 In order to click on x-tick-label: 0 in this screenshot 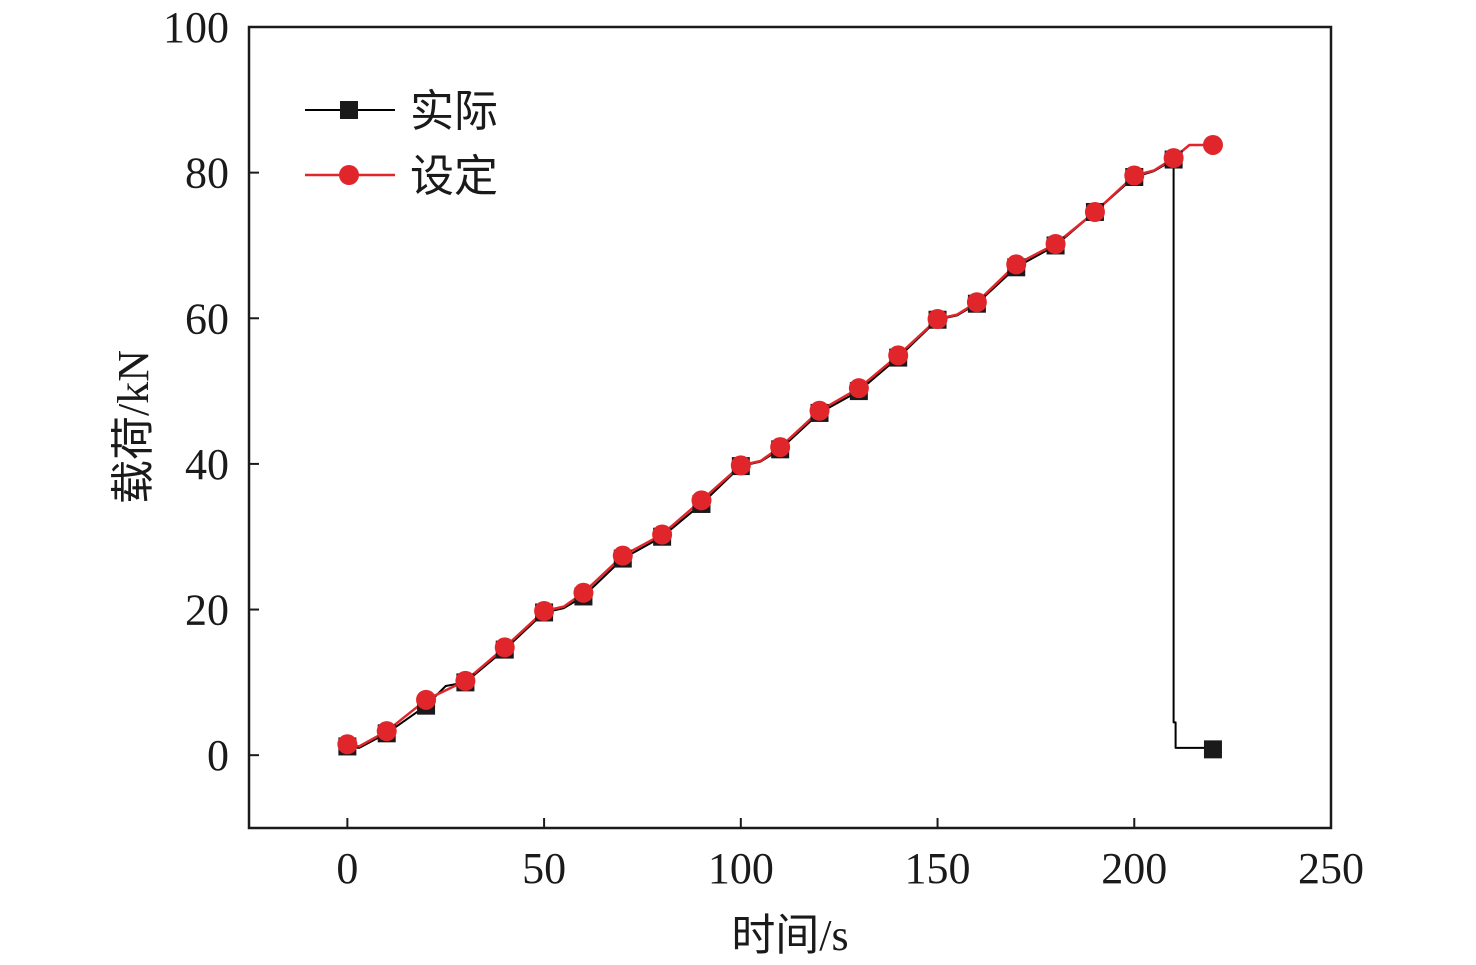, I will do `click(347, 868)`.